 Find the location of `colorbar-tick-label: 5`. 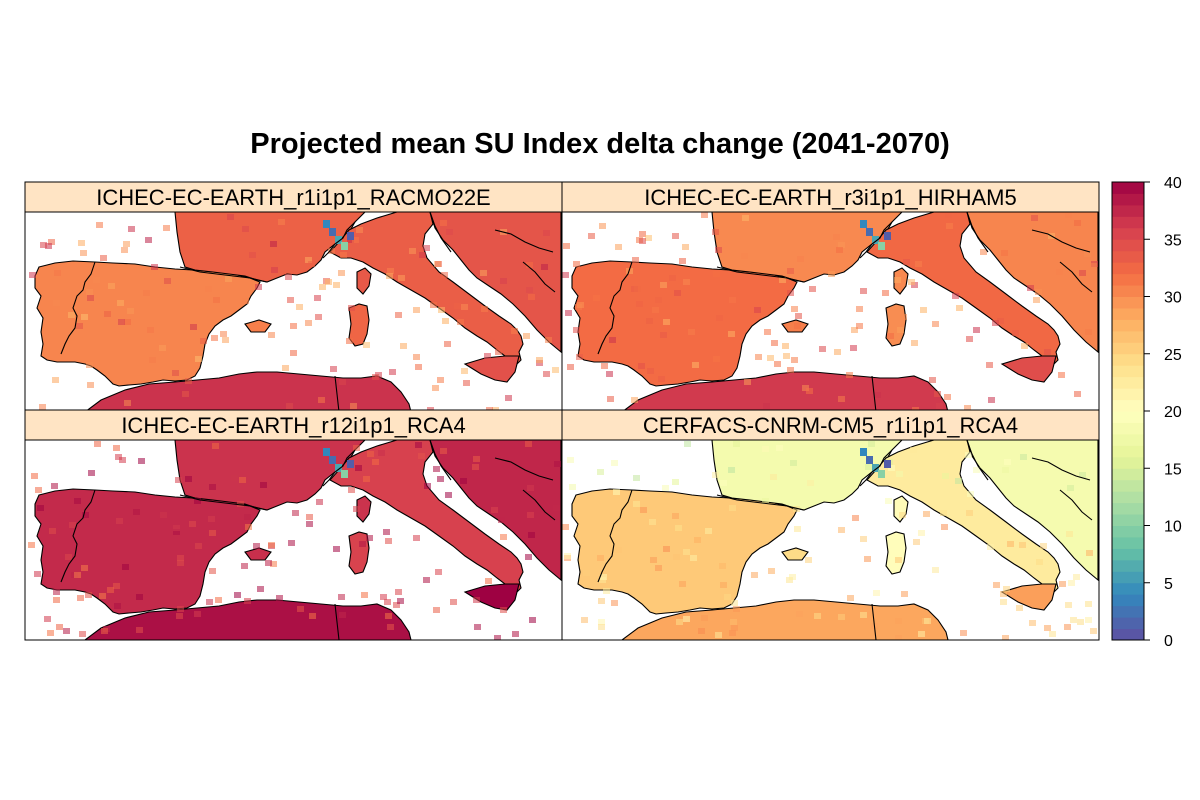

colorbar-tick-label: 5 is located at coordinates (1168, 584).